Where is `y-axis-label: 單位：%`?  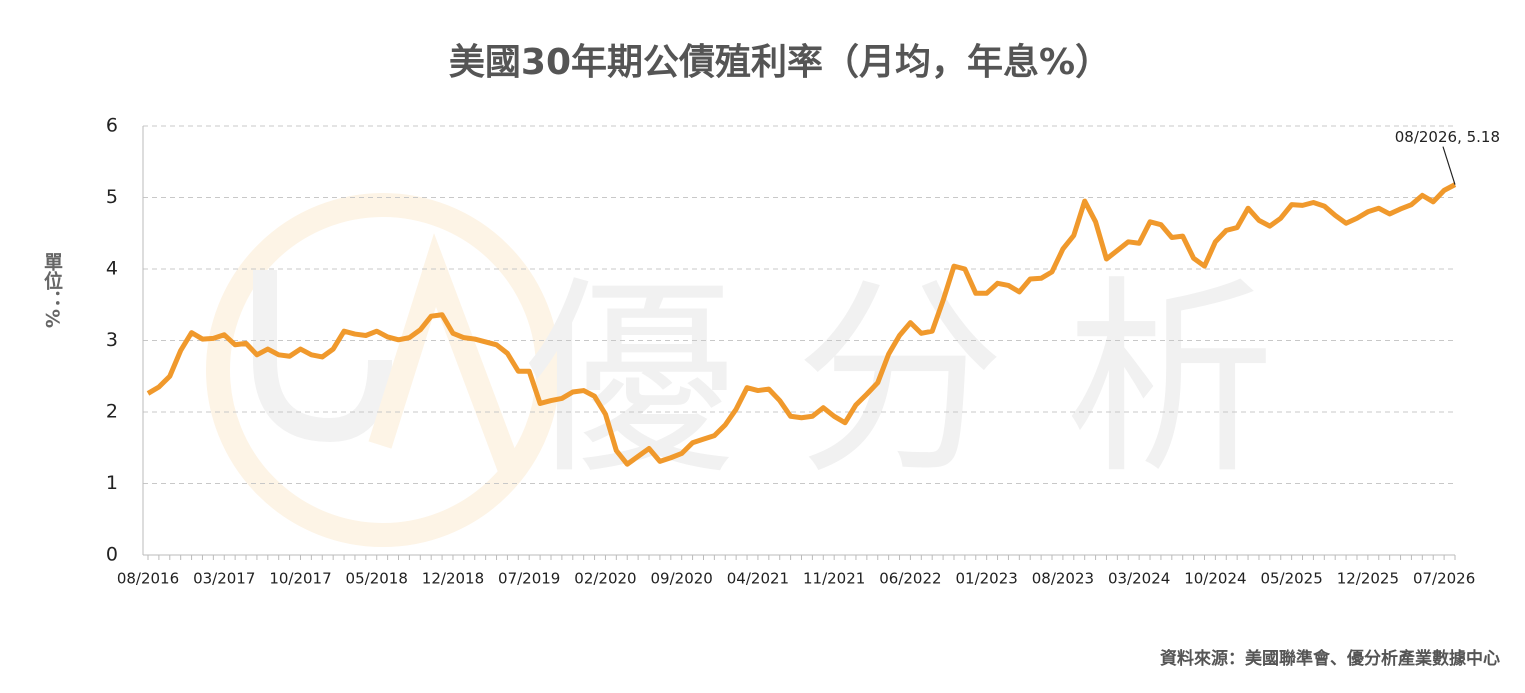 y-axis-label: 單位：% is located at coordinates (52, 290).